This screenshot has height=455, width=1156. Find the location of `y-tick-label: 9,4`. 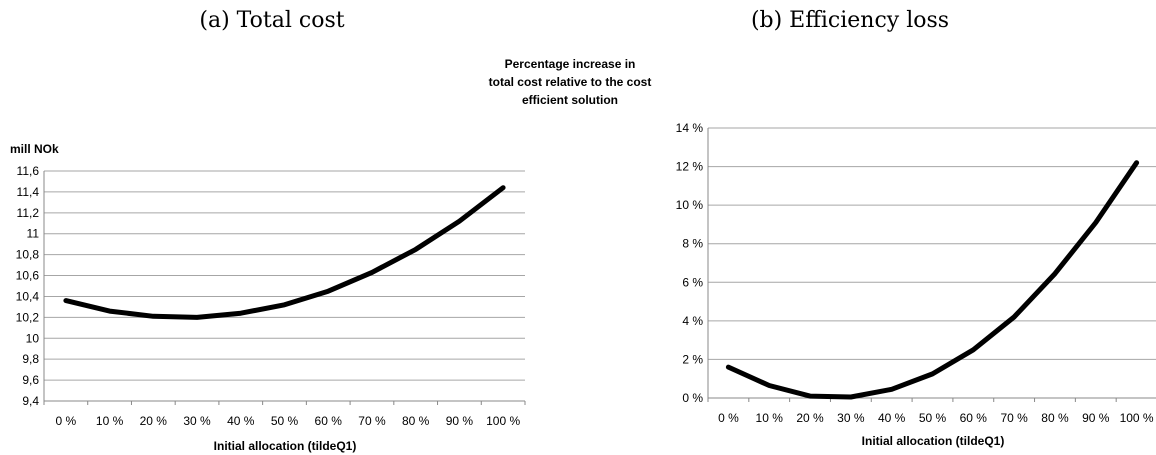

y-tick-label: 9,4 is located at coordinates (30, 401).